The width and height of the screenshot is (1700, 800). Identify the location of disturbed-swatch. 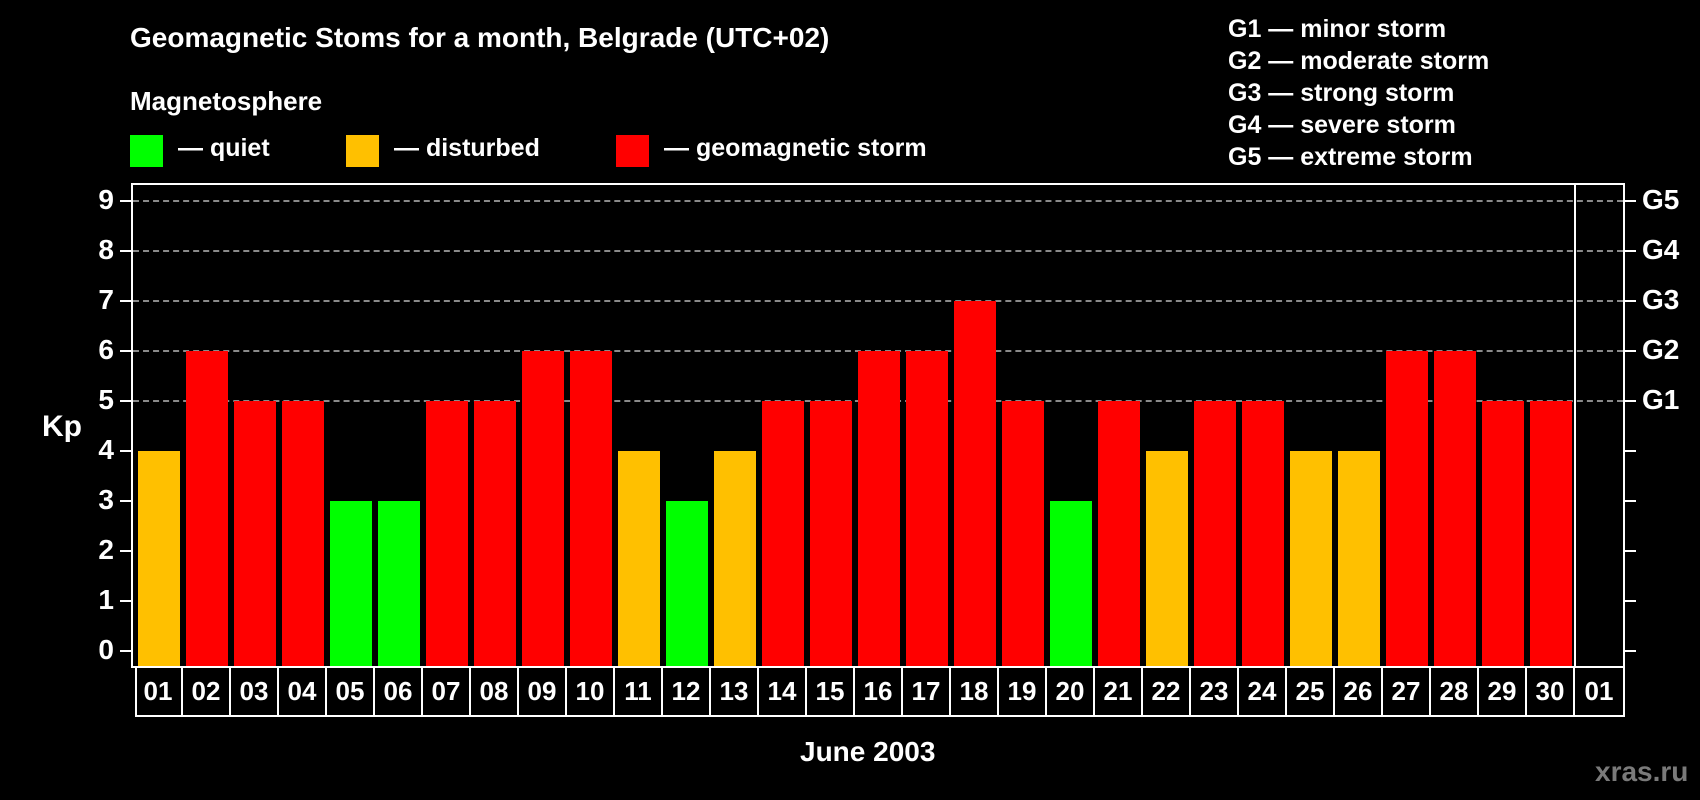
(362, 151).